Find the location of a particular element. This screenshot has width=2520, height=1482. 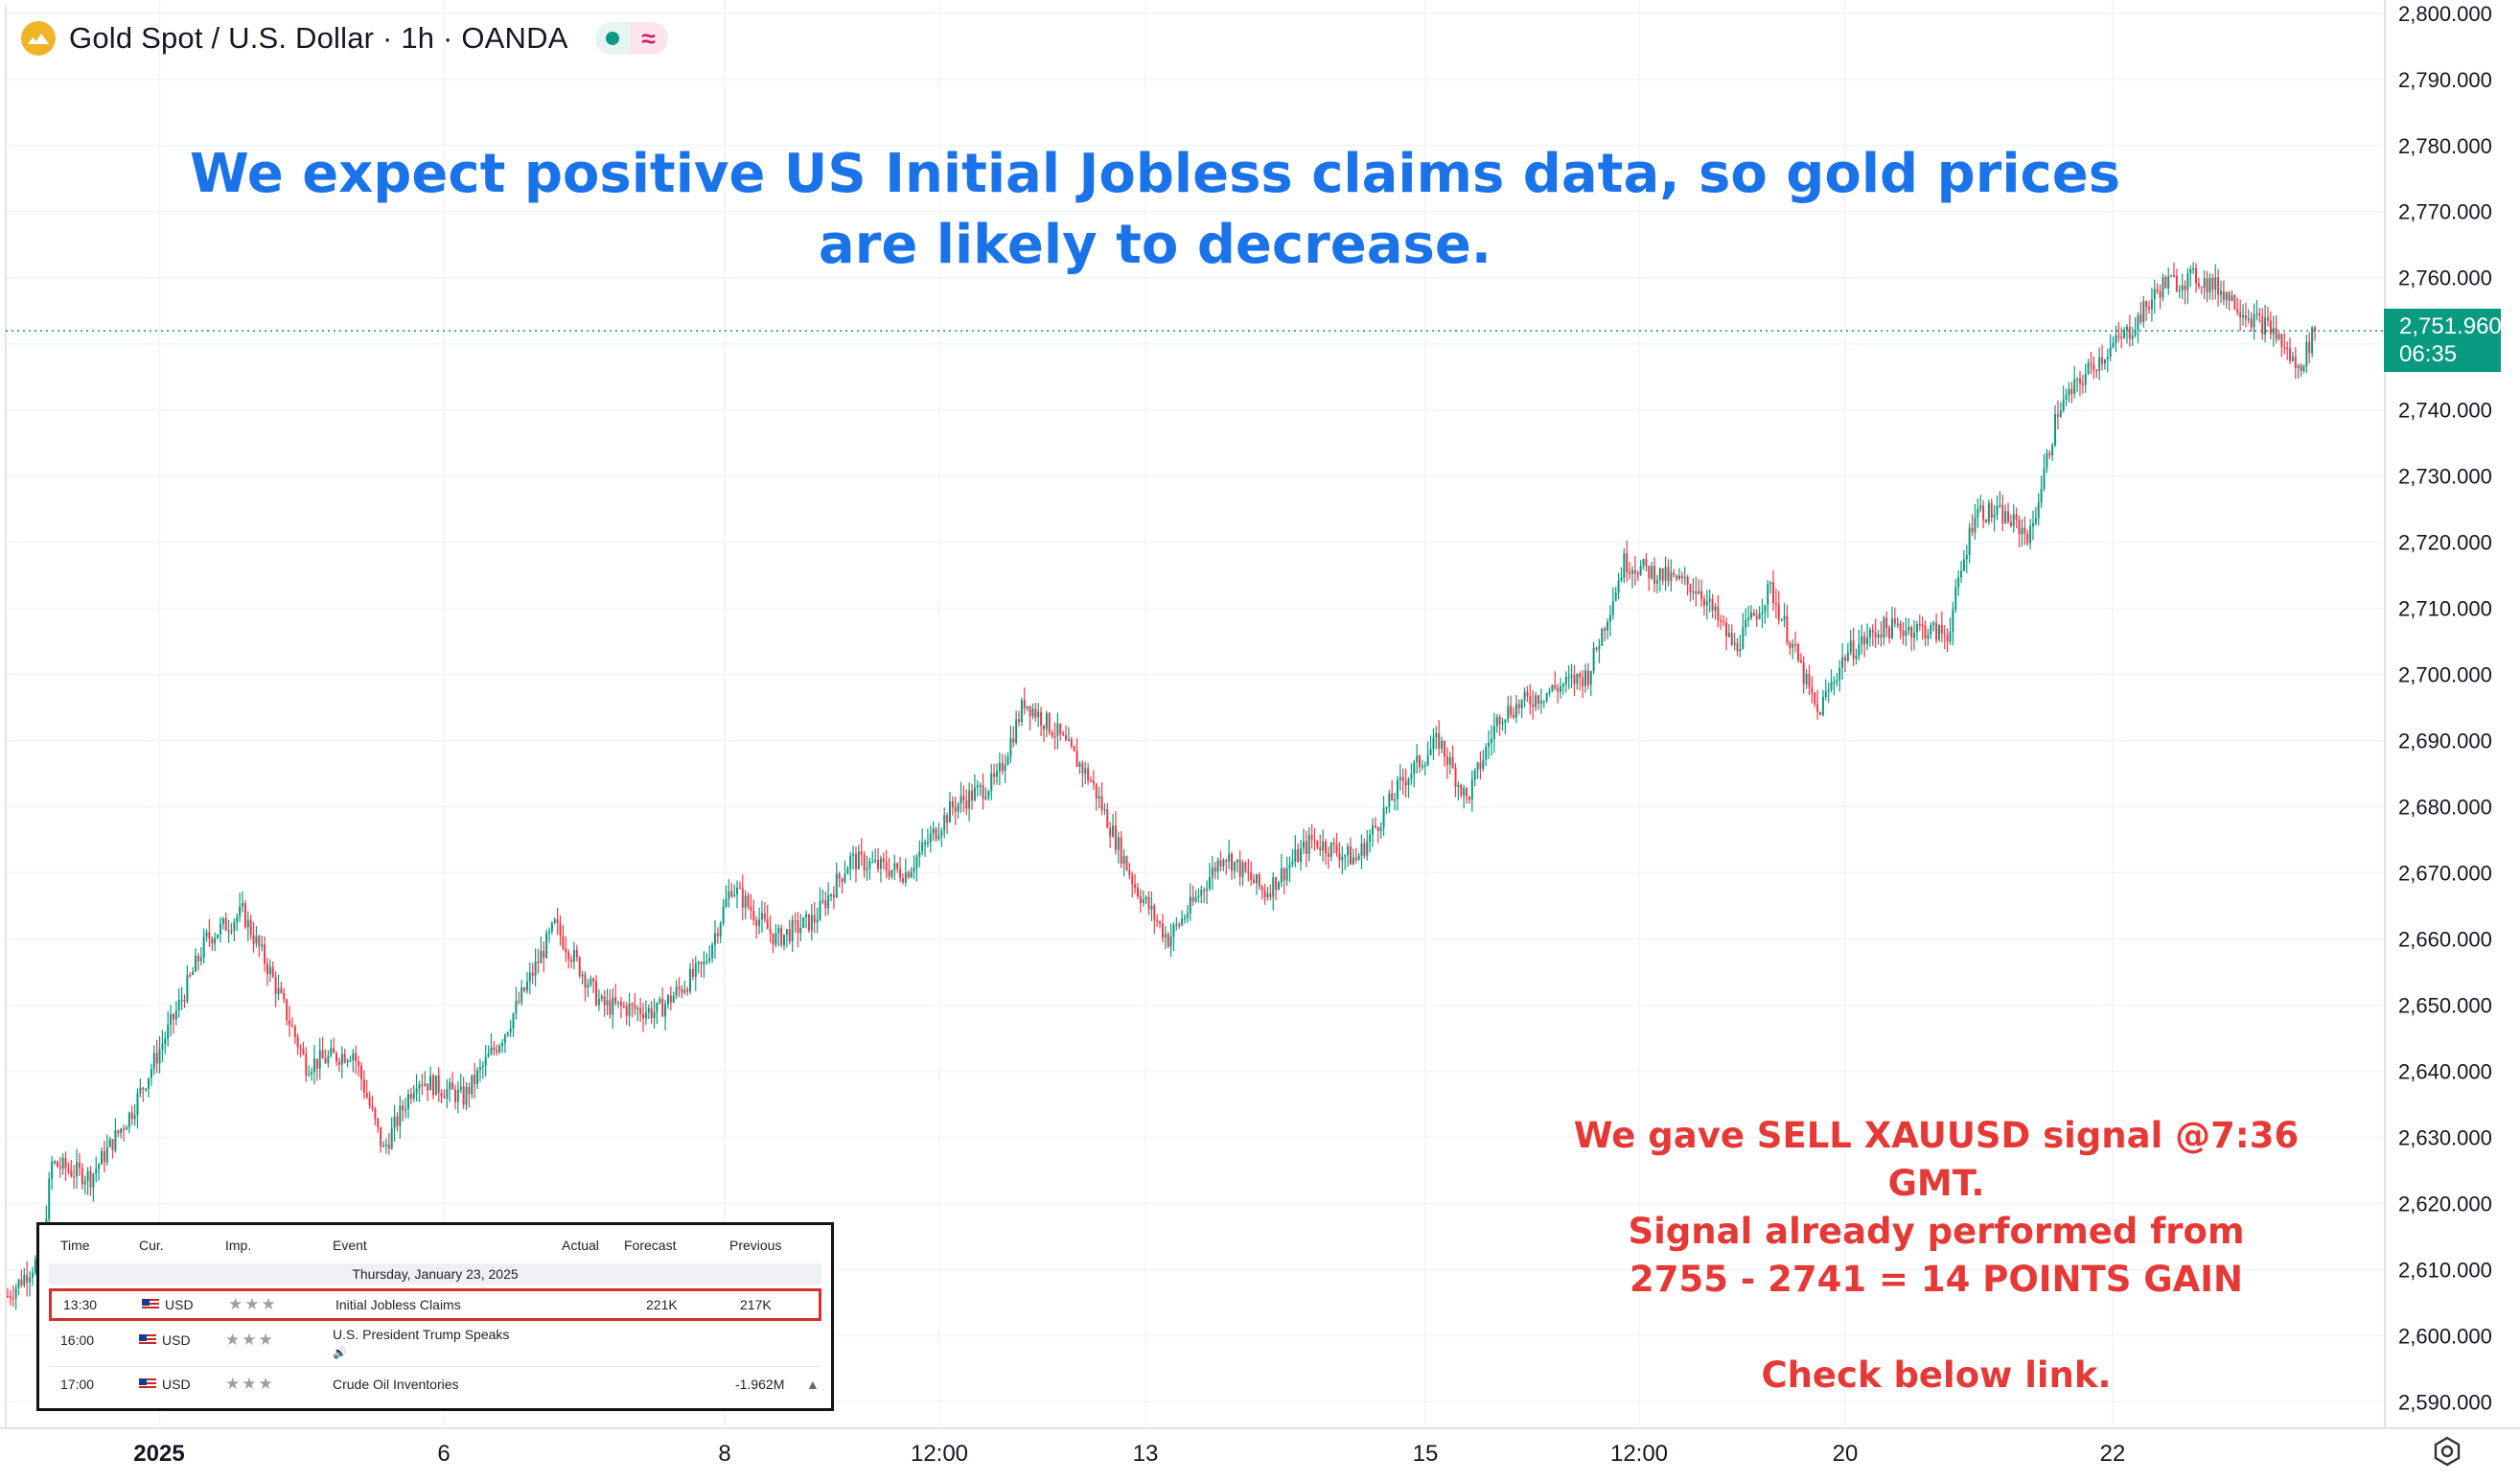

status-pill: ≈ is located at coordinates (631, 38).